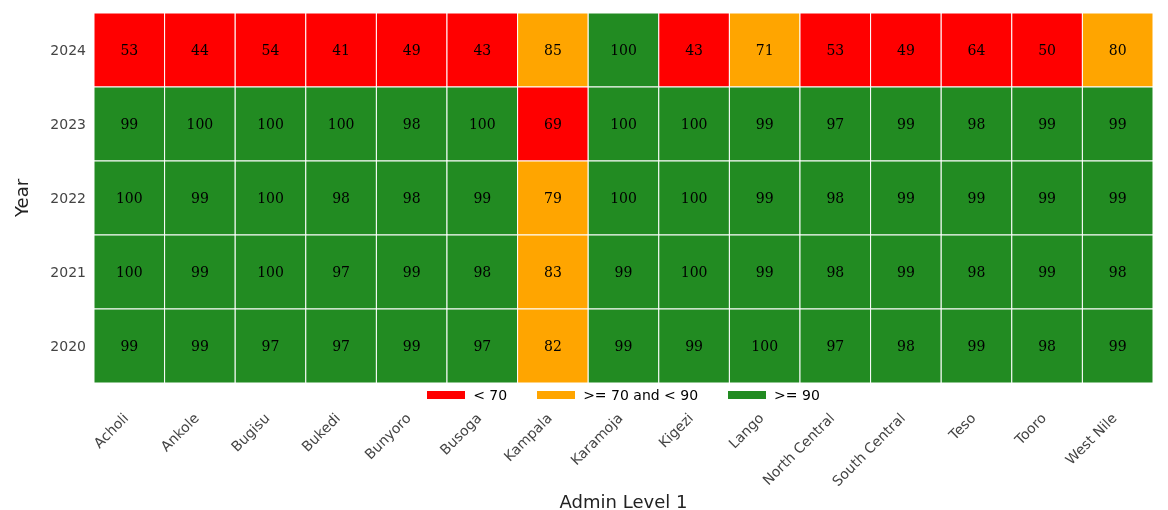  Describe the element at coordinates (1117, 50) in the screenshot. I see `data-label: 80` at that location.